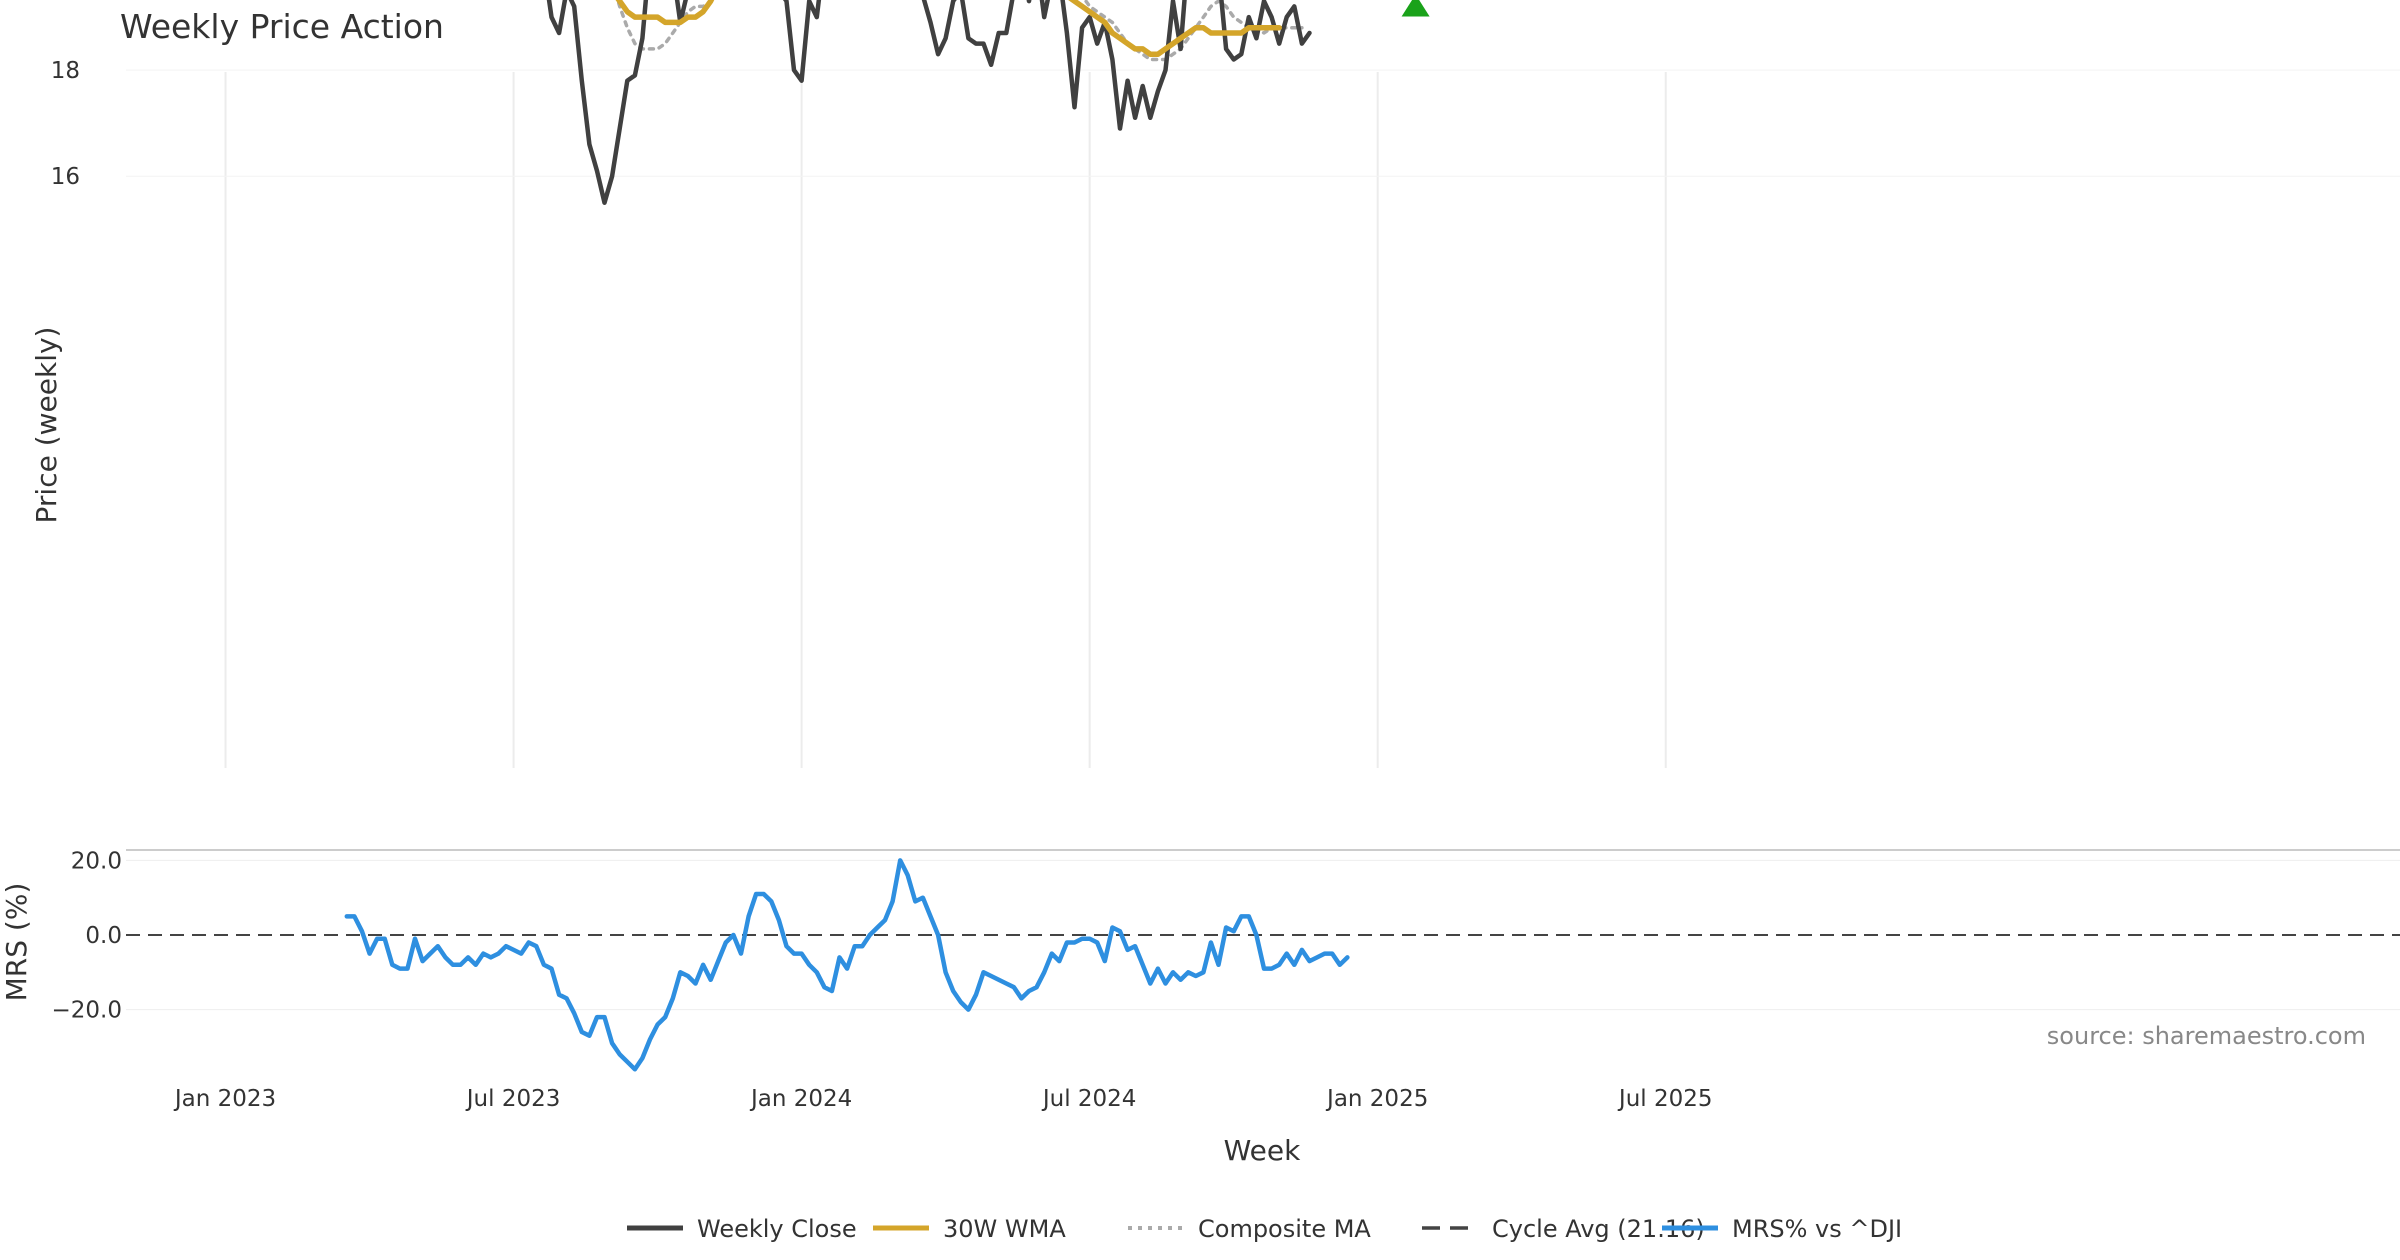 Image resolution: width=2400 pixels, height=1260 pixels. Describe the element at coordinates (513, 1099) in the screenshot. I see `x-tick-label: Jul 2023` at that location.